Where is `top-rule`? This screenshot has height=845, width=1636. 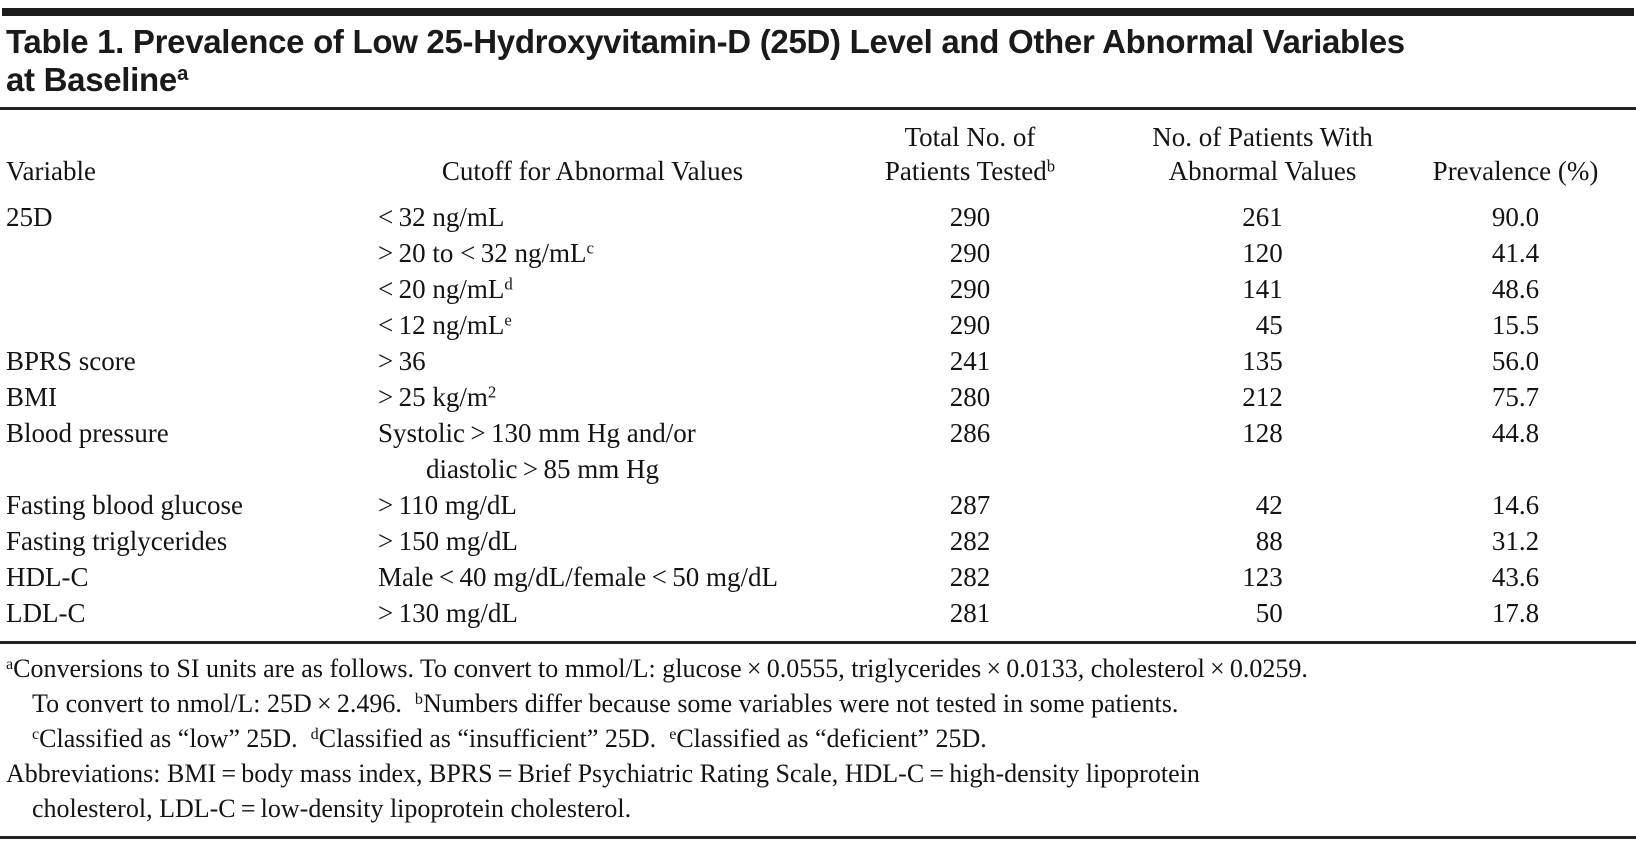 top-rule is located at coordinates (818, 12).